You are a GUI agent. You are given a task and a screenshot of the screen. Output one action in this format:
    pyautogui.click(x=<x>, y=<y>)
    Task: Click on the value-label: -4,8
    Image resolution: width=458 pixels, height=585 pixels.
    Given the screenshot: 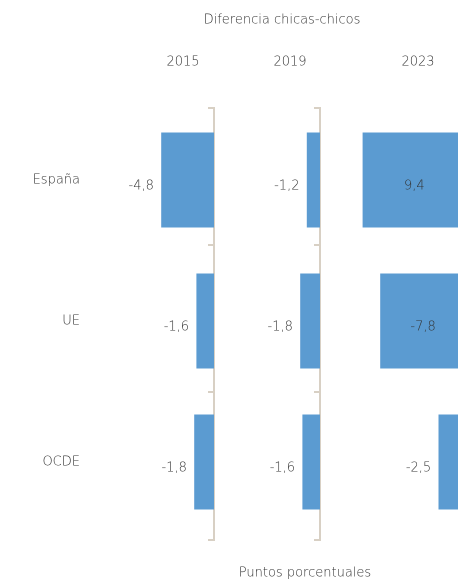 What is the action you would take?
    pyautogui.click(x=141, y=186)
    